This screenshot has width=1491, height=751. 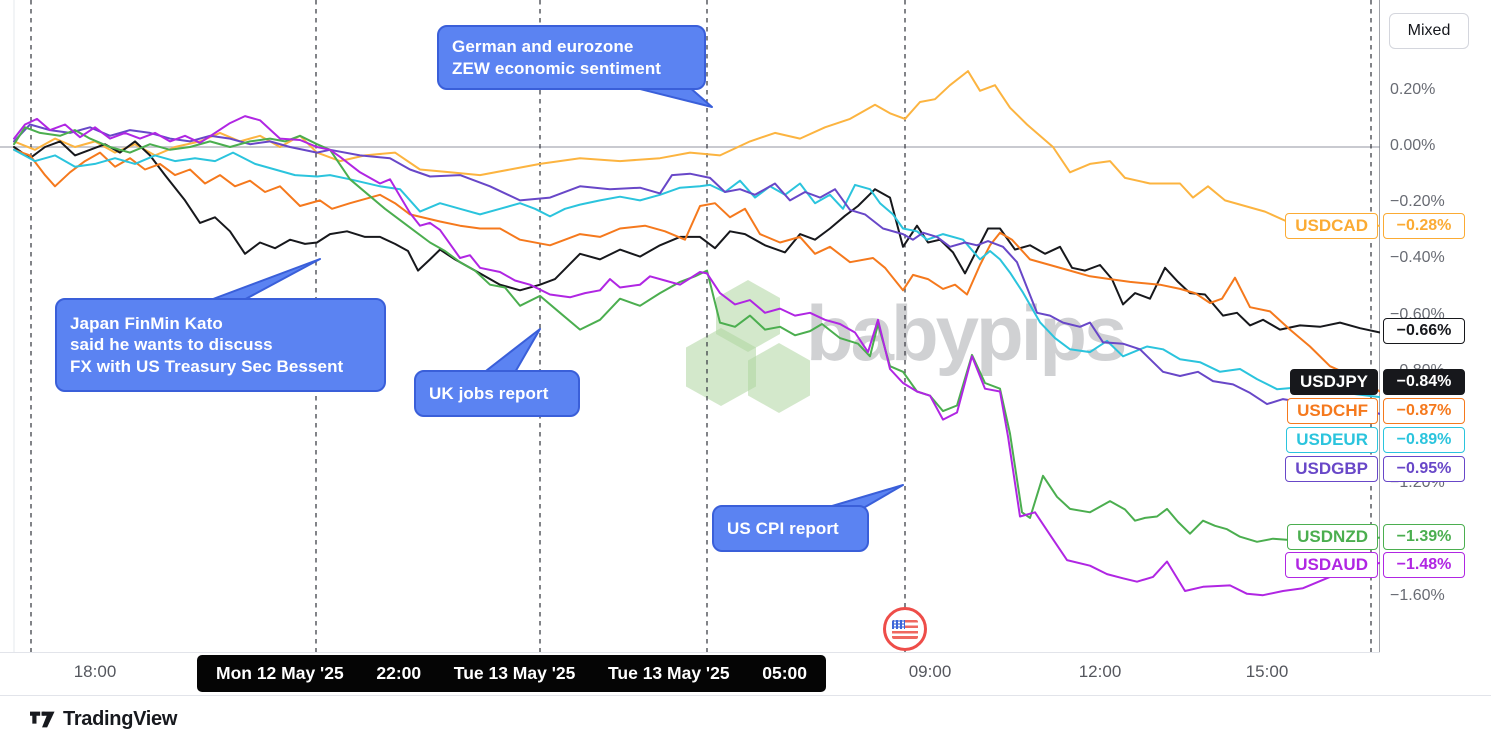 I want to click on series-label-usdchf: USDCHF, so click(x=1332, y=411).